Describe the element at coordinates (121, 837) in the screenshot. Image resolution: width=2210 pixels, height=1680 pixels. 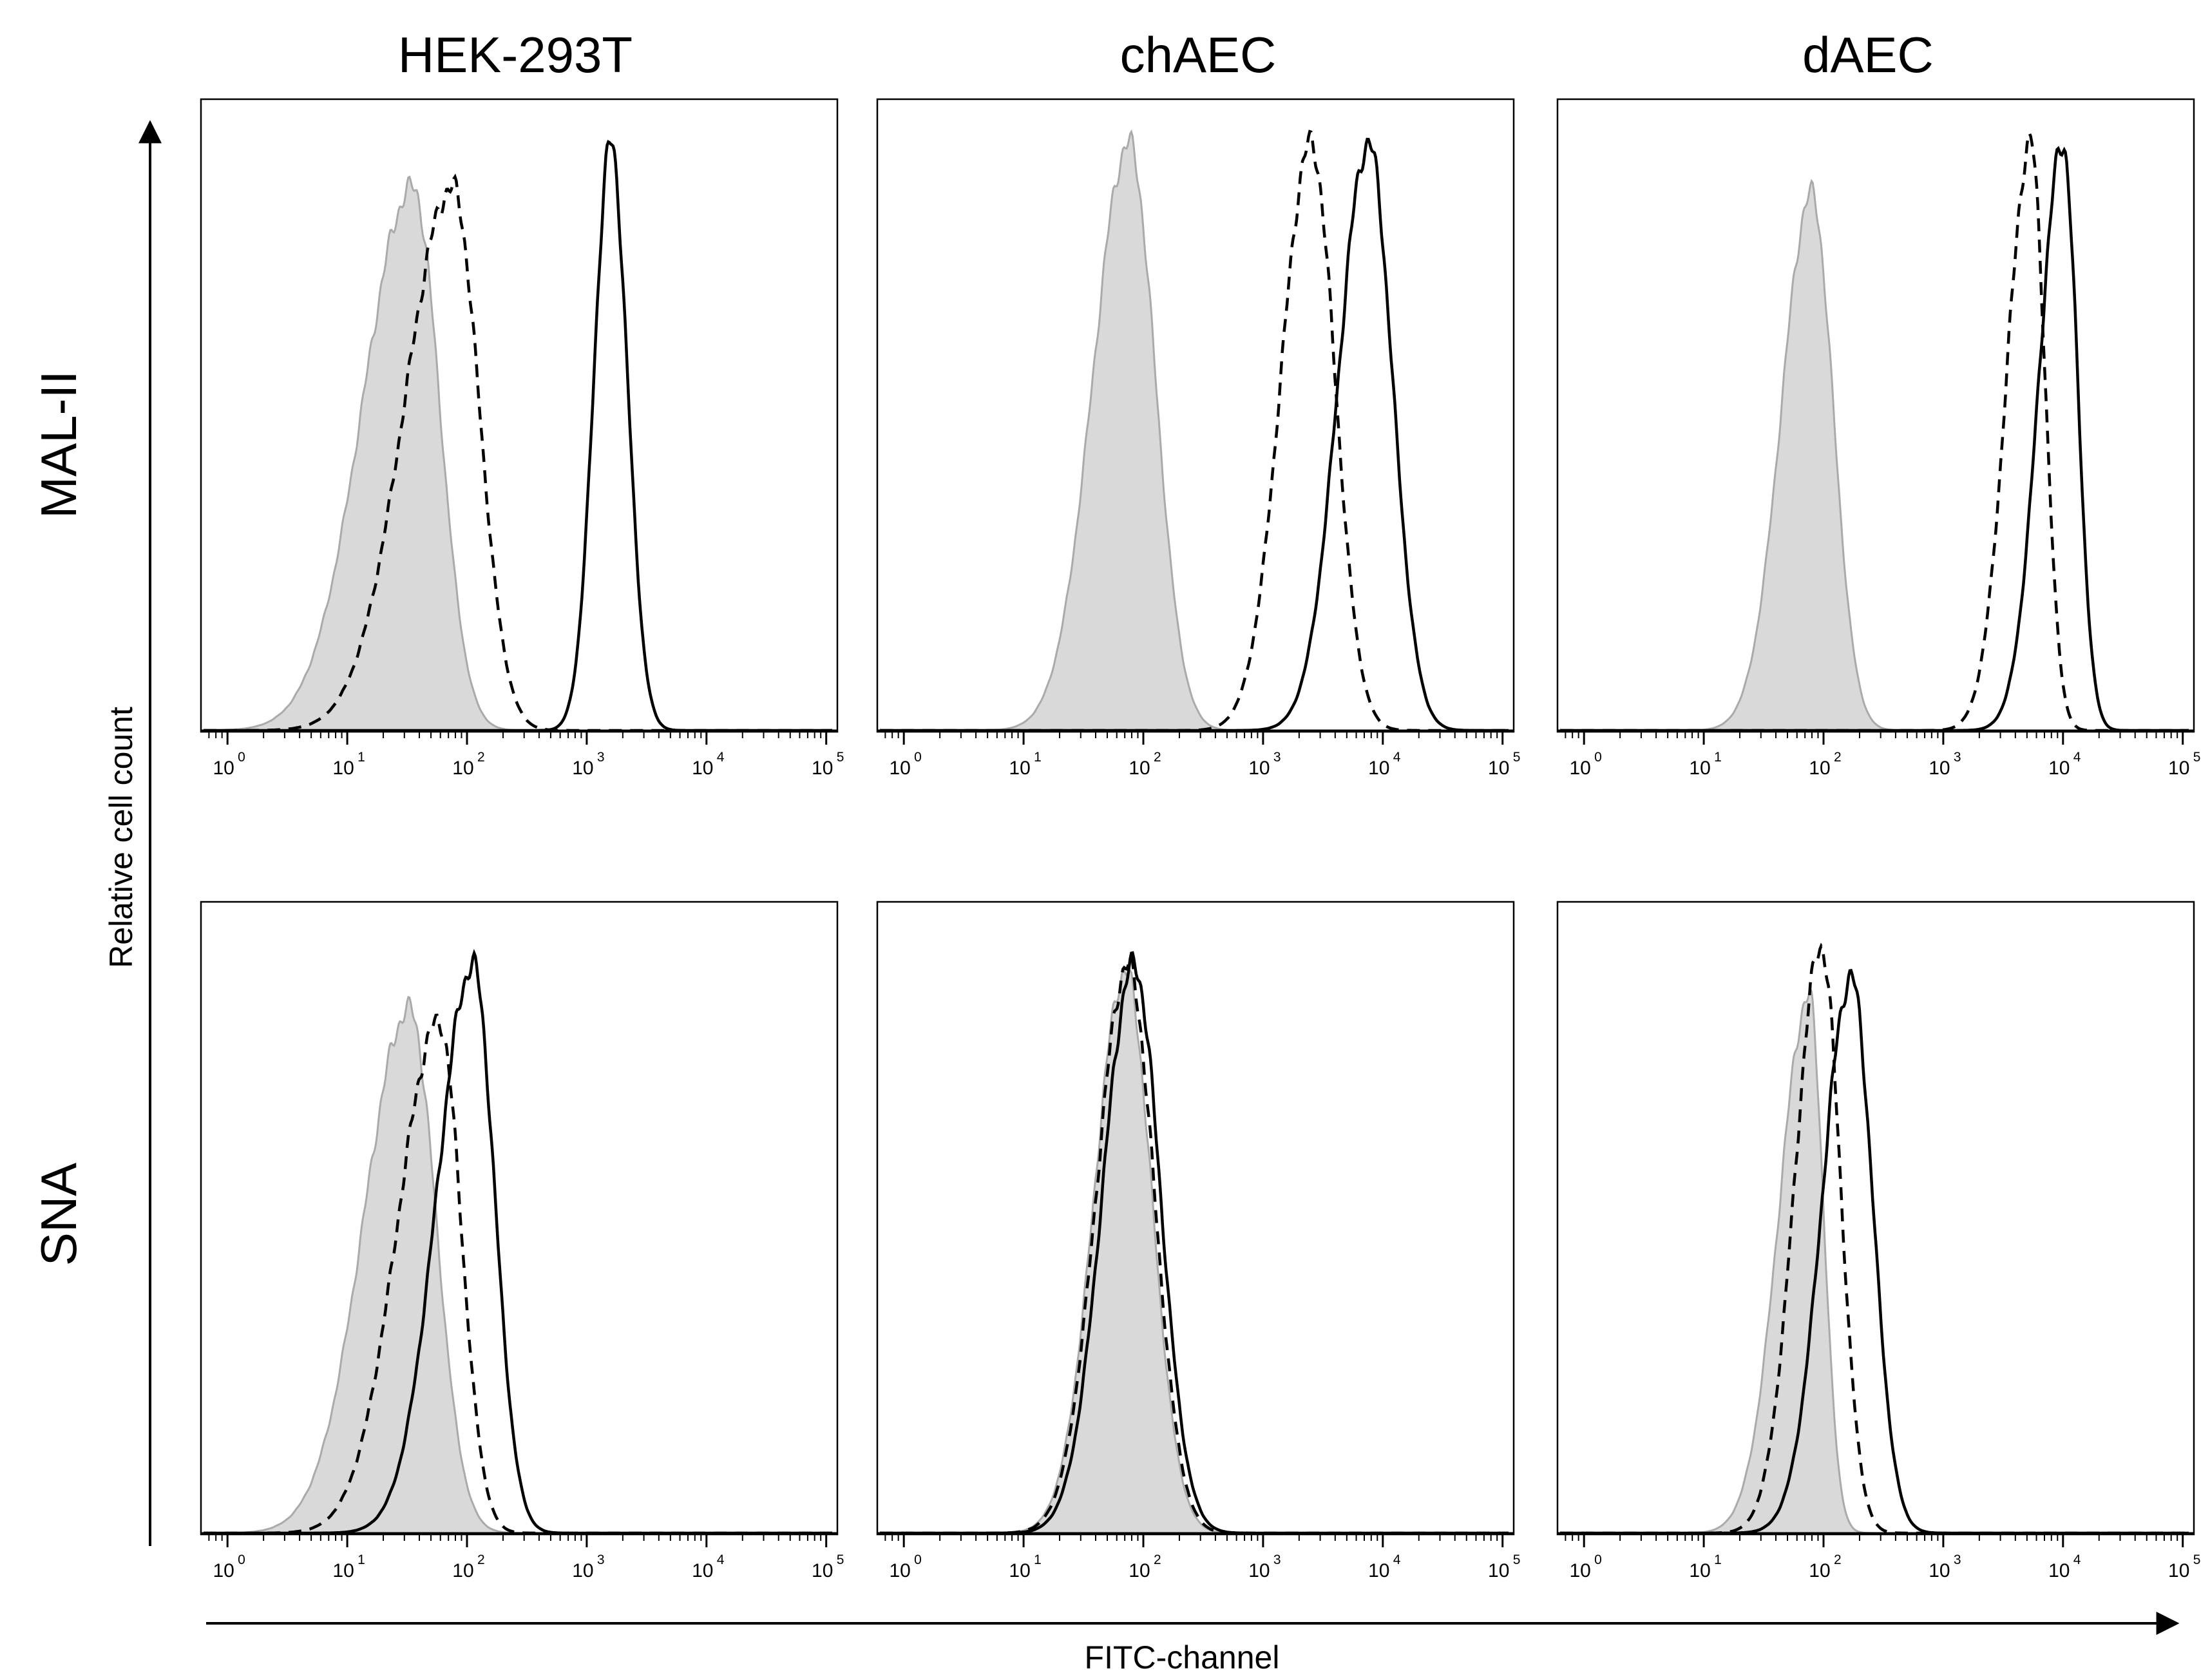
I see `y-axis-title: Relative cell count` at that location.